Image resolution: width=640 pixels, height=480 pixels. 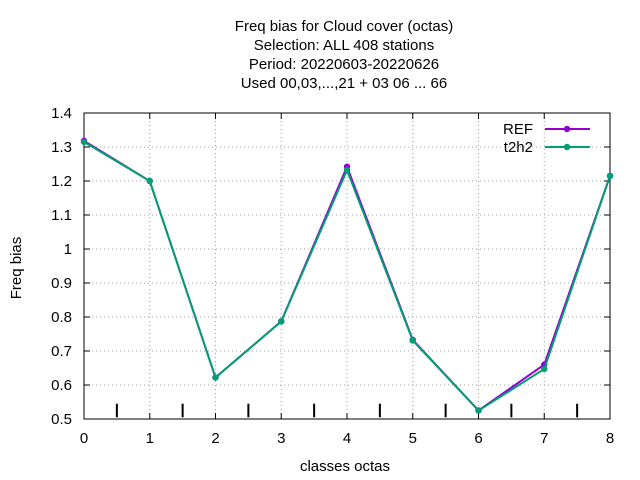 I want to click on x-tick-label: 0, so click(x=84, y=438).